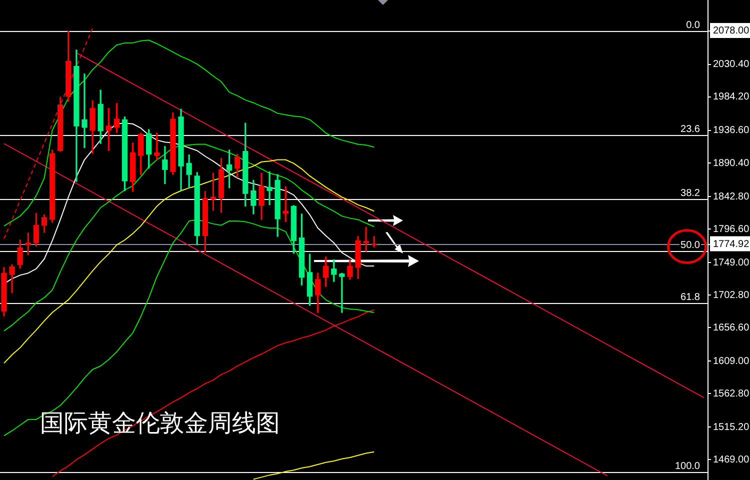 This screenshot has width=750, height=480. I want to click on y-tick-label: 1656.60, so click(731, 328).